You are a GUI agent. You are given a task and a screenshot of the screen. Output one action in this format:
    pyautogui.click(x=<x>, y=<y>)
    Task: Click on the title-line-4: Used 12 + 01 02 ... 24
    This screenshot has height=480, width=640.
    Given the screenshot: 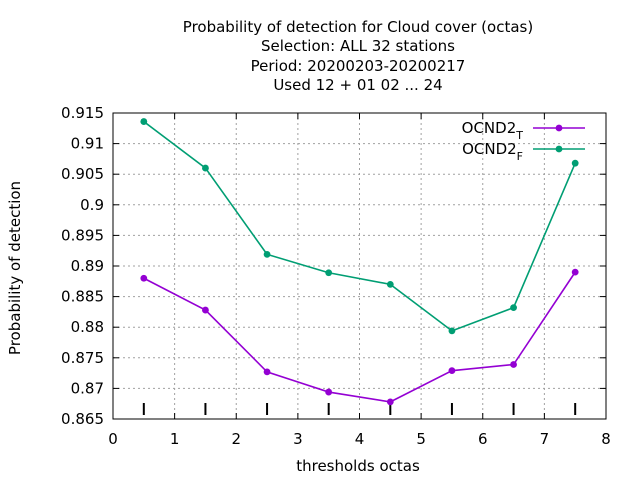 What is the action you would take?
    pyautogui.click(x=357, y=85)
    